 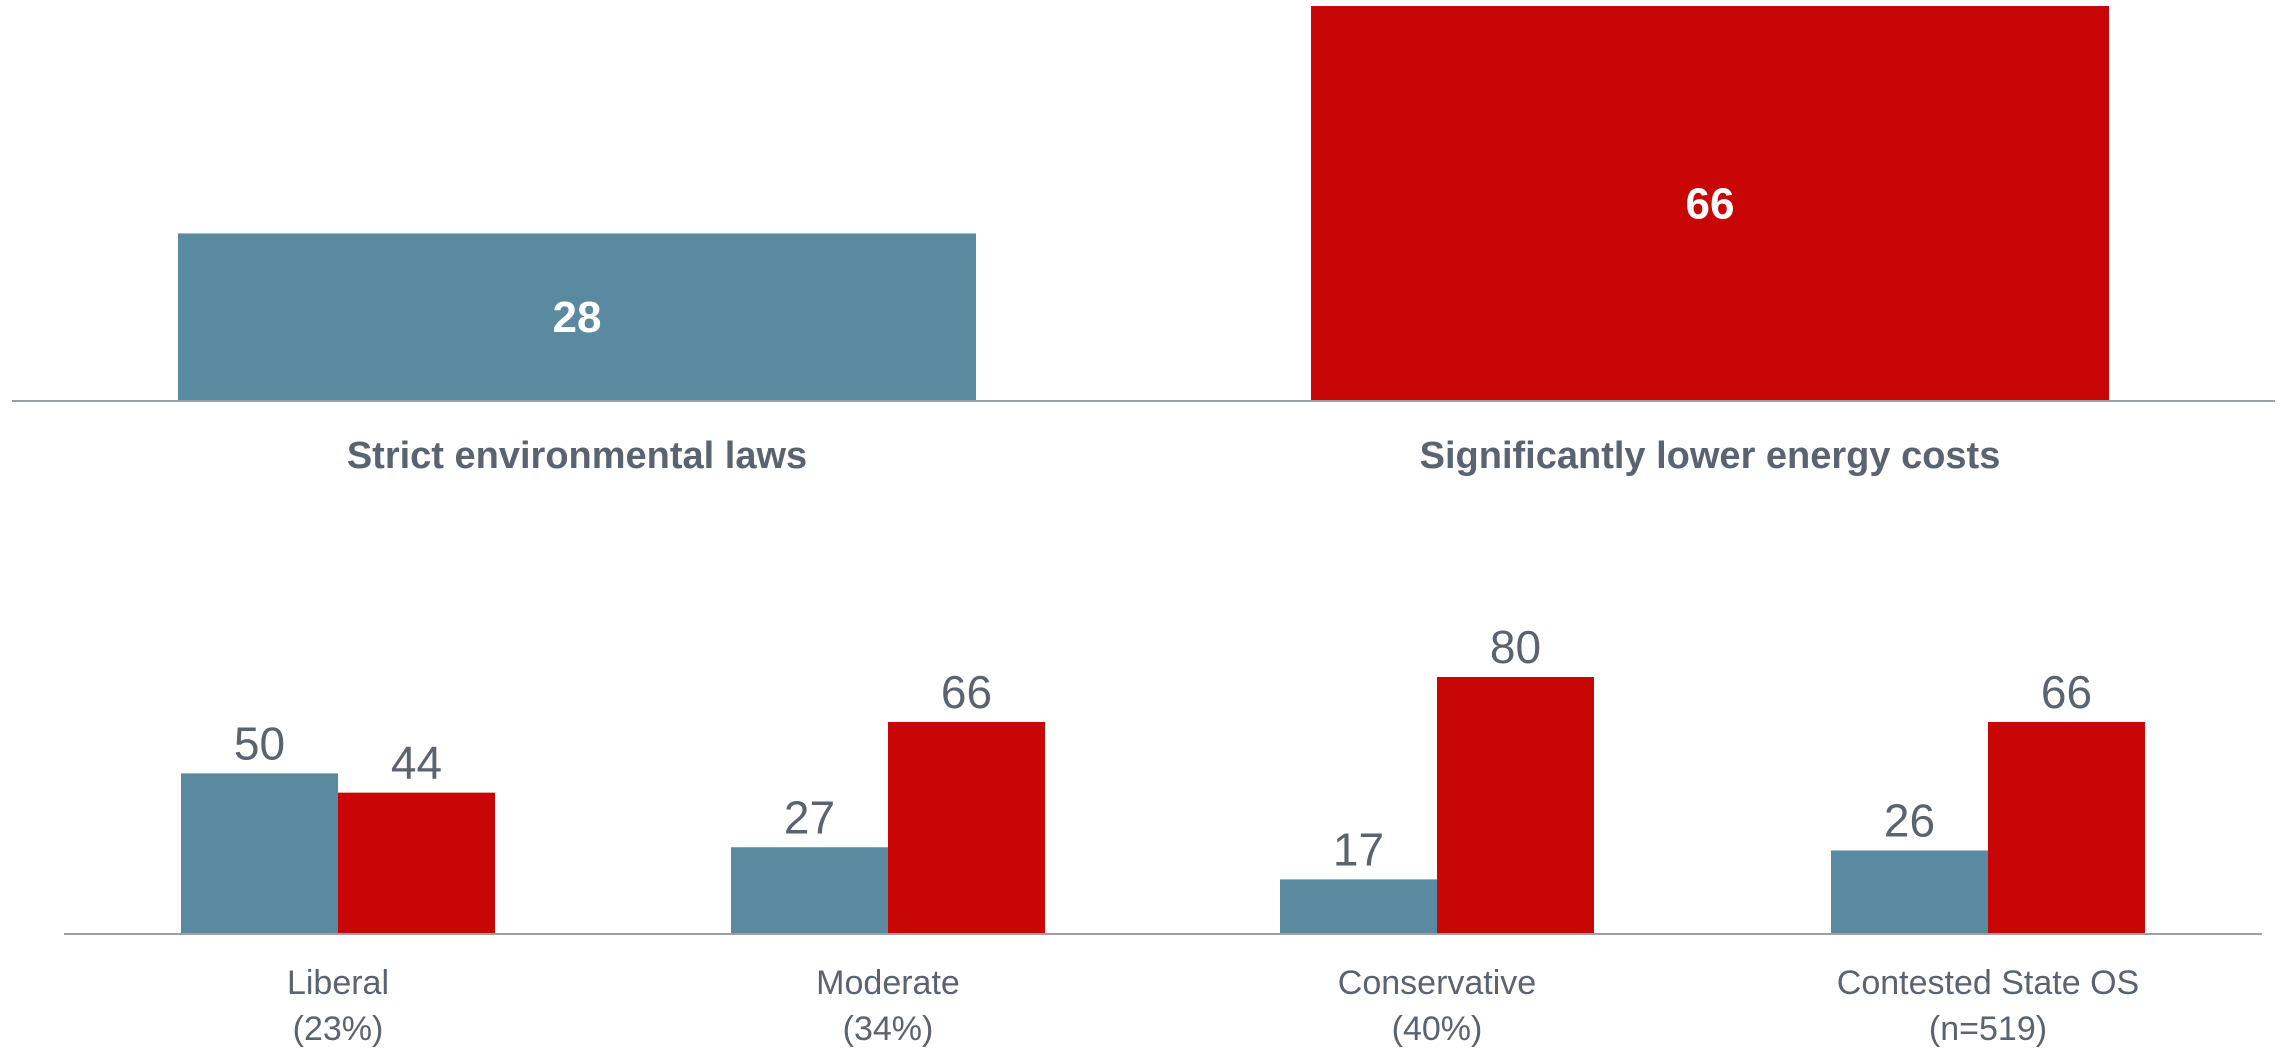 I want to click on category-label-2: Conservative, so click(x=1437, y=983).